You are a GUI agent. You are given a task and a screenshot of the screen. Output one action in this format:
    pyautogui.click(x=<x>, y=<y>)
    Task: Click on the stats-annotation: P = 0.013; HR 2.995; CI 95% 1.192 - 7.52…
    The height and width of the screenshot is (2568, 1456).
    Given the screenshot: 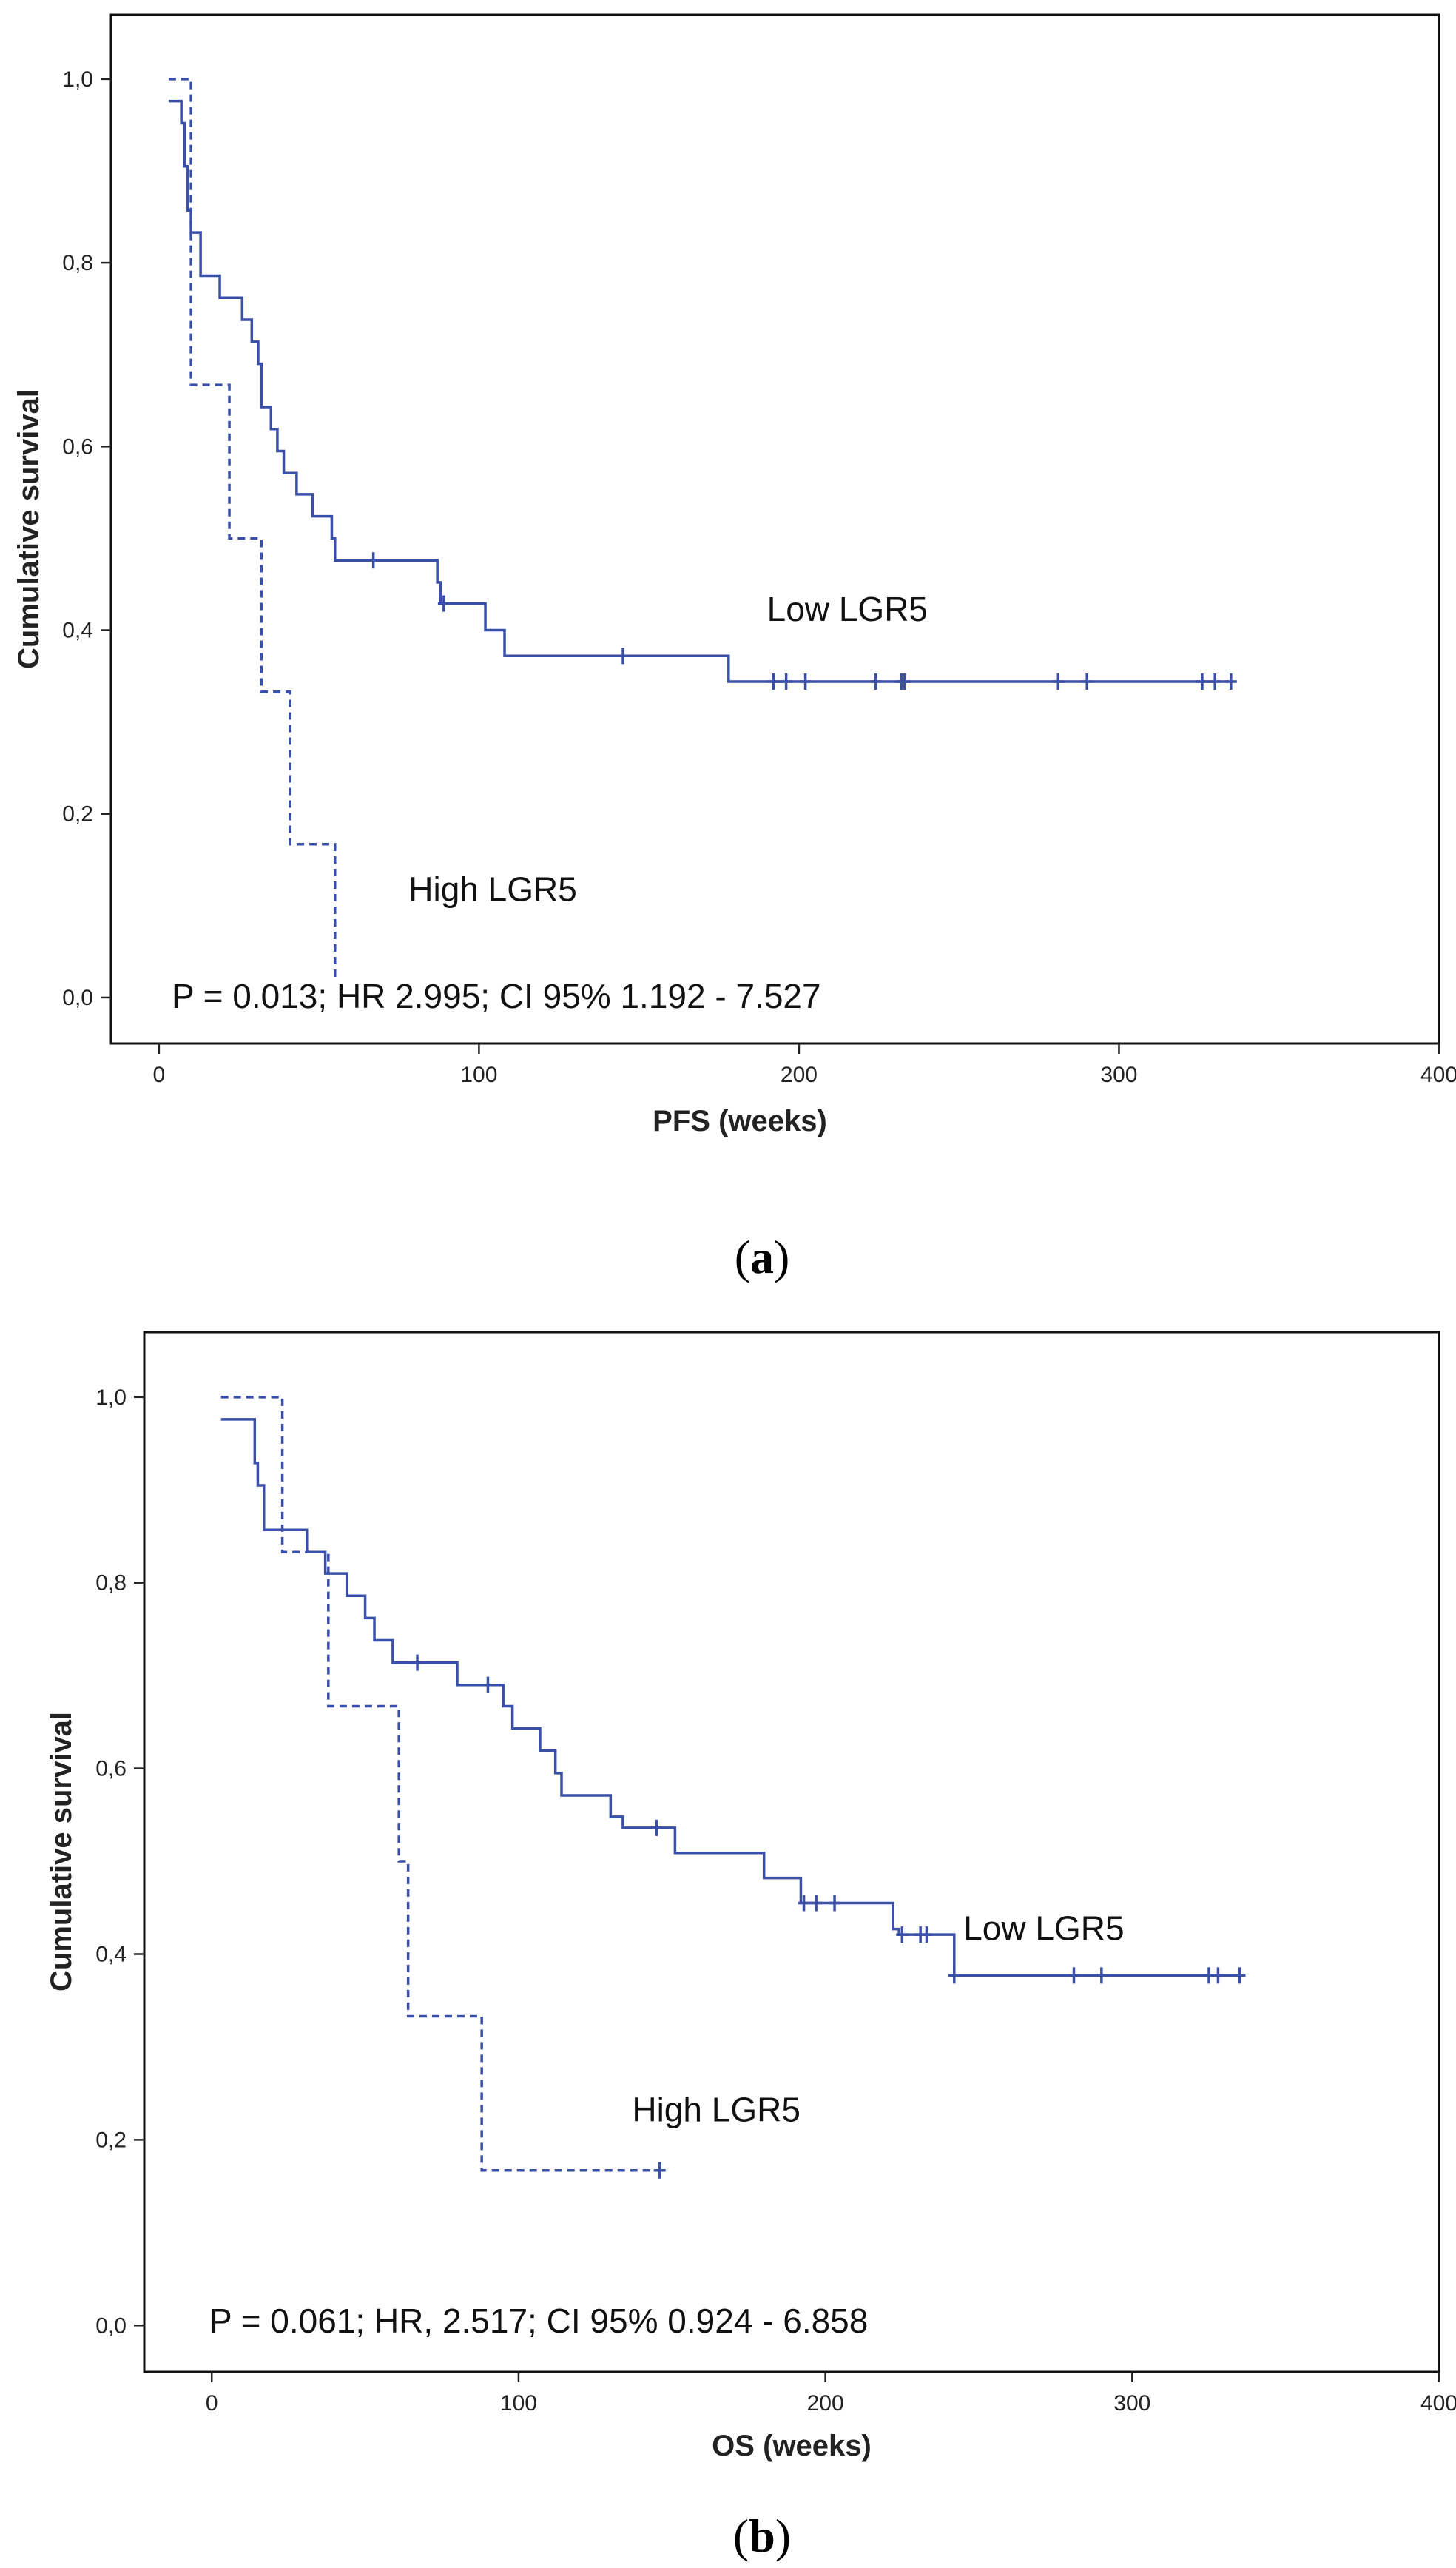 What is the action you would take?
    pyautogui.click(x=496, y=996)
    